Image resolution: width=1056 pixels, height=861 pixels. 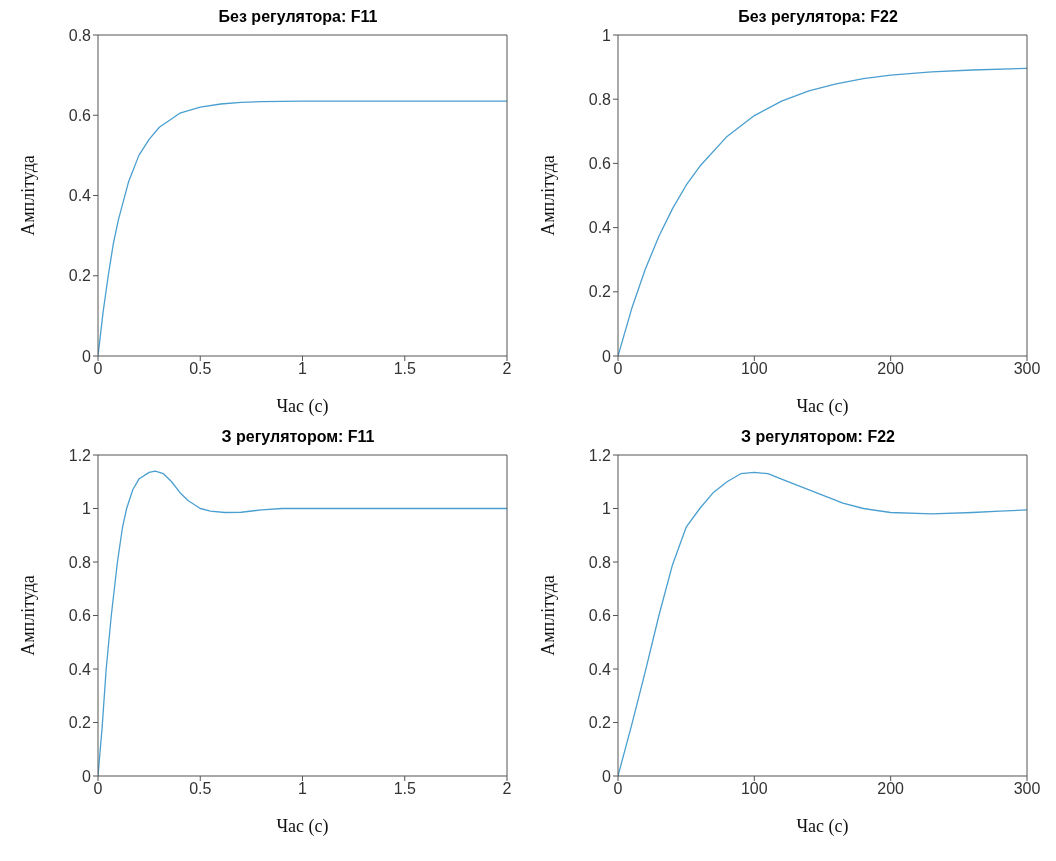 I want to click on chart-title: З регулятором: F22, so click(x=818, y=437).